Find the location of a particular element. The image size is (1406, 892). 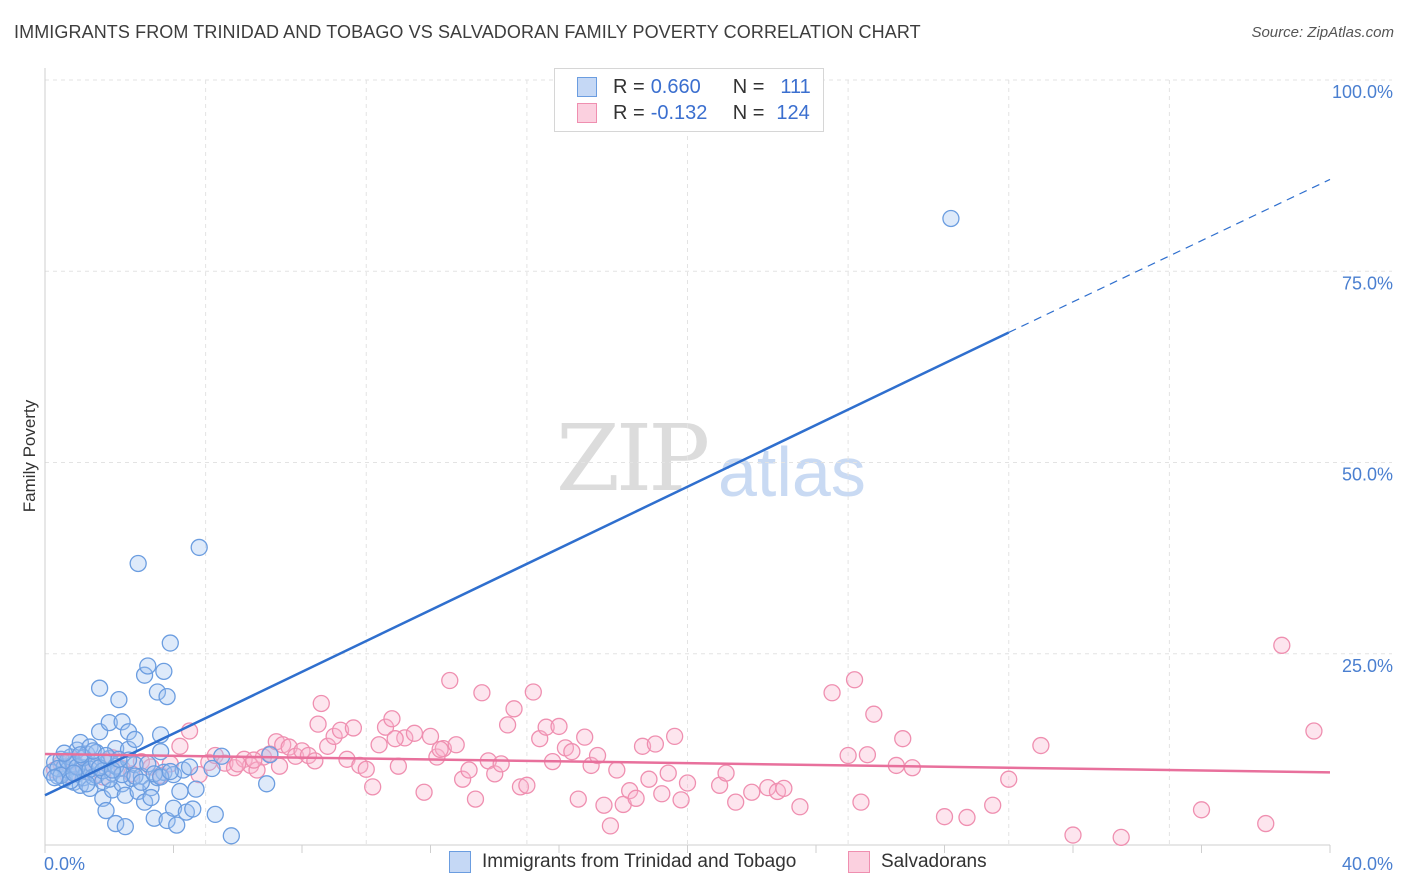

legend-item-label: Salvadorans is located at coordinates (934, 861).